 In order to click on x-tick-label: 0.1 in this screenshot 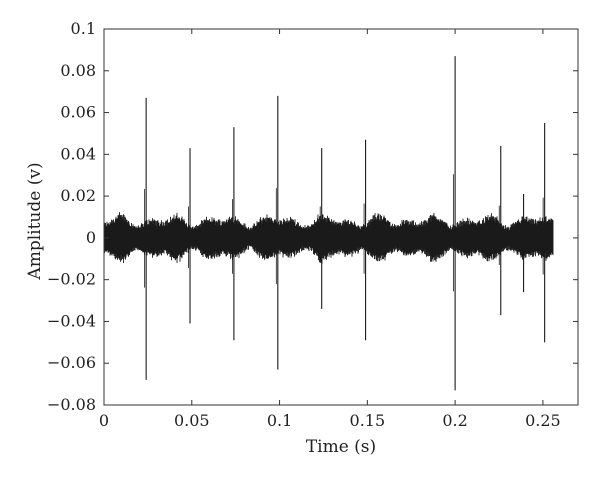, I will do `click(279, 420)`.